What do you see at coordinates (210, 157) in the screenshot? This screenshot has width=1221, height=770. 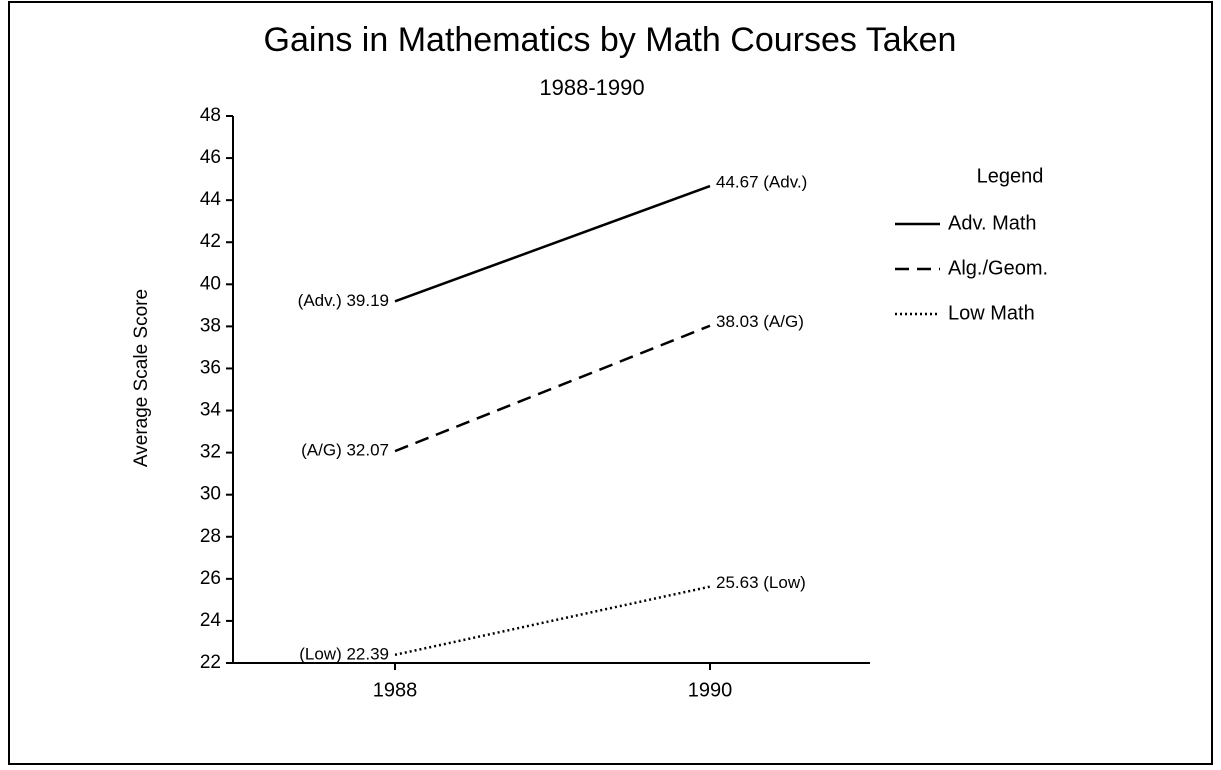 I see `y-tick-label: 46` at bounding box center [210, 157].